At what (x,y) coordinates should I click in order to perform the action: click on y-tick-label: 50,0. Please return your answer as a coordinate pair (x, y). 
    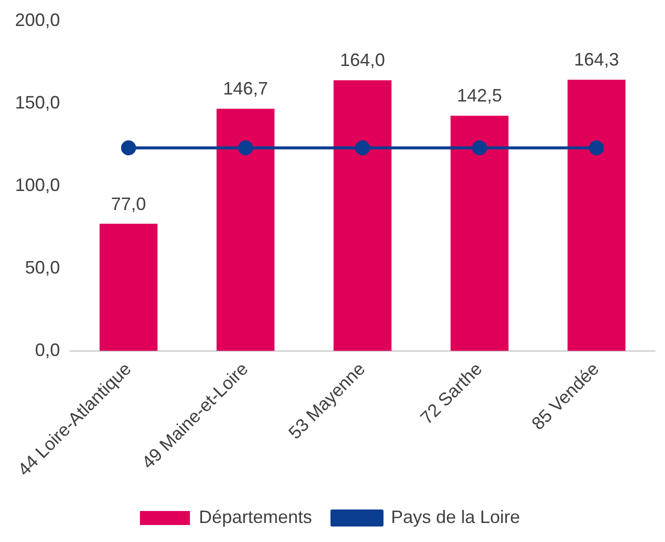
    Looking at the image, I should click on (42, 267).